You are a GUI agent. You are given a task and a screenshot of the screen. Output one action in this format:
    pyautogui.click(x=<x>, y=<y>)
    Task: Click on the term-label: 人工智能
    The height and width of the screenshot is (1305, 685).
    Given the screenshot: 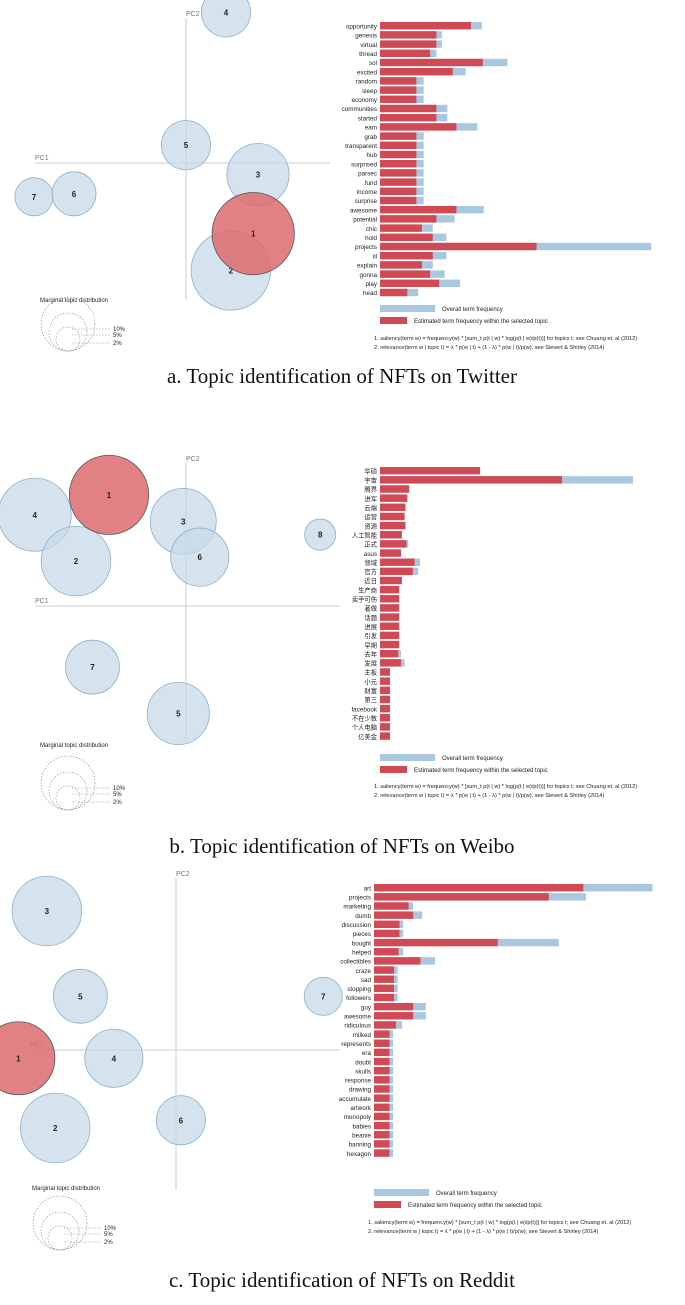 What is the action you would take?
    pyautogui.click(x=365, y=534)
    